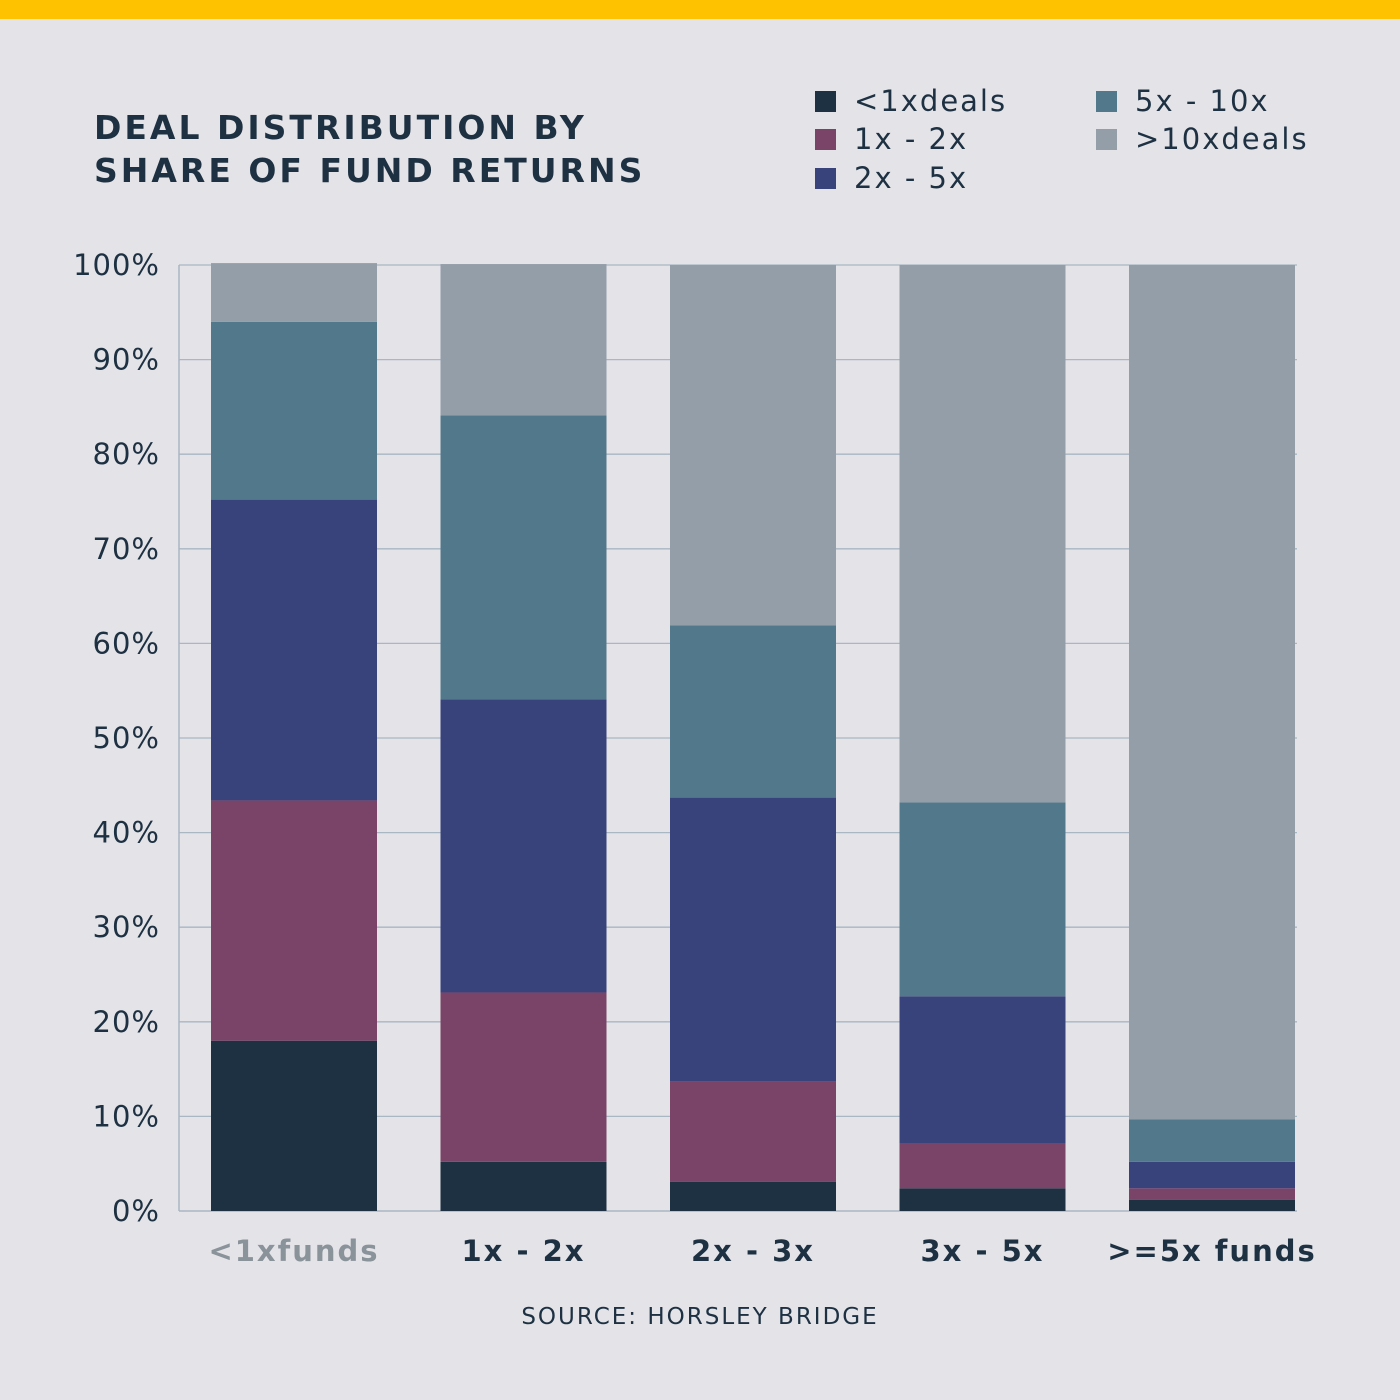 This screenshot has width=1400, height=1400. Describe the element at coordinates (700, 9) in the screenshot. I see `top-accent-bar` at that location.